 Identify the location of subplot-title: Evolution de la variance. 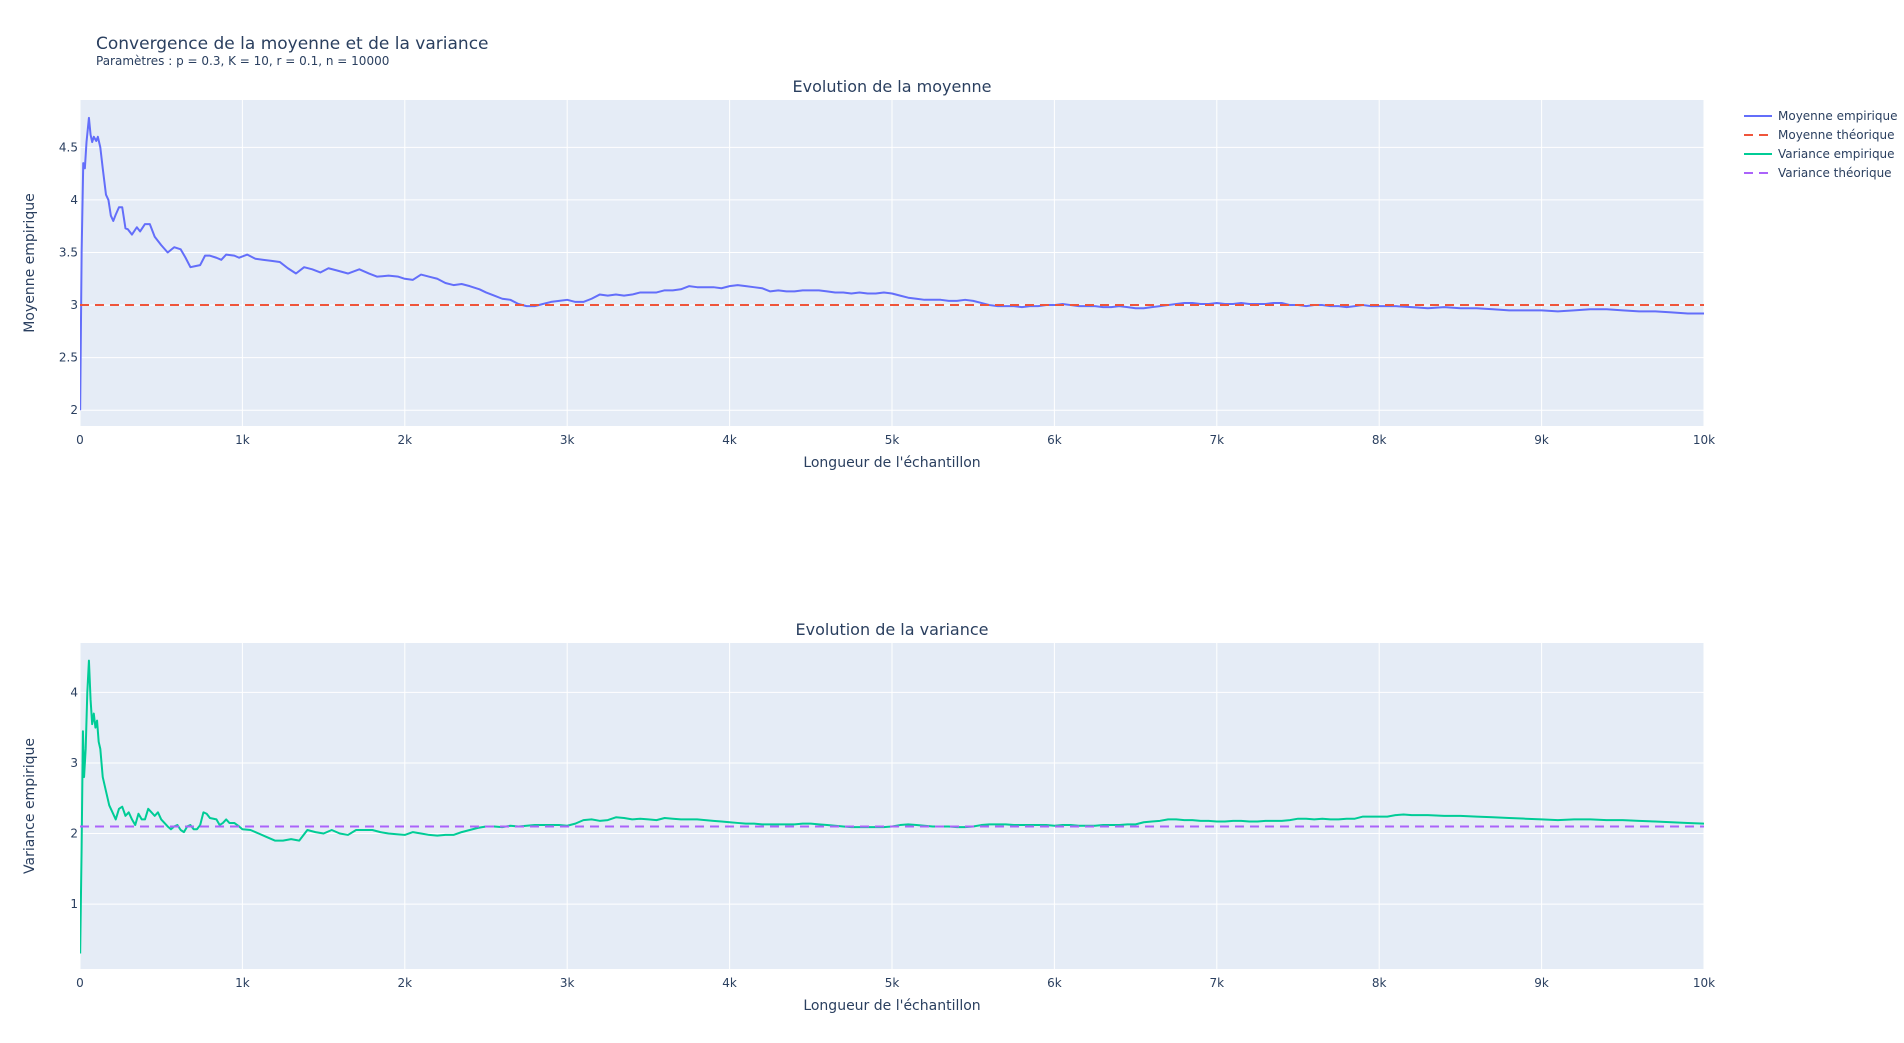
(892, 629).